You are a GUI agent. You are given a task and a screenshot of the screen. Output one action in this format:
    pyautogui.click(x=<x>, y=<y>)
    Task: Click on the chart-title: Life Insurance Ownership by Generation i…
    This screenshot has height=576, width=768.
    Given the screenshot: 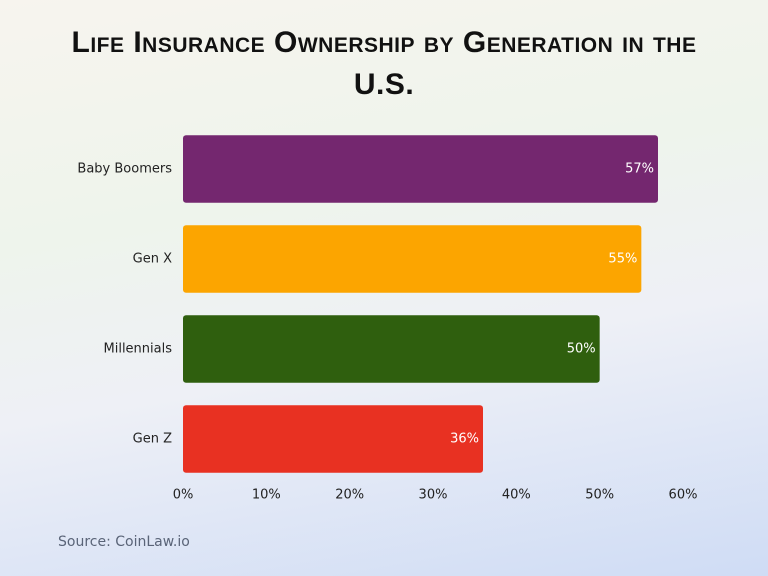 What is the action you would take?
    pyautogui.click(x=384, y=63)
    